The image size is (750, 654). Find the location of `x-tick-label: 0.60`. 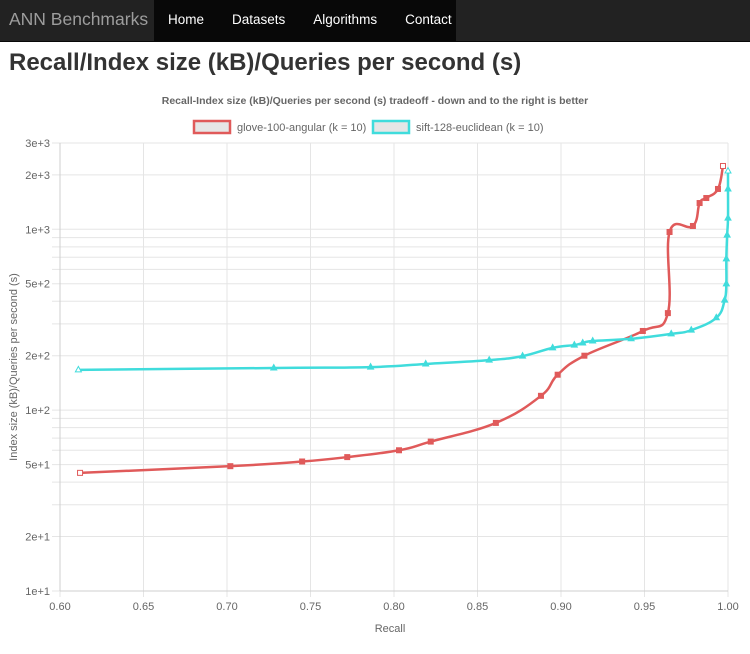

x-tick-label: 0.60 is located at coordinates (59, 607).